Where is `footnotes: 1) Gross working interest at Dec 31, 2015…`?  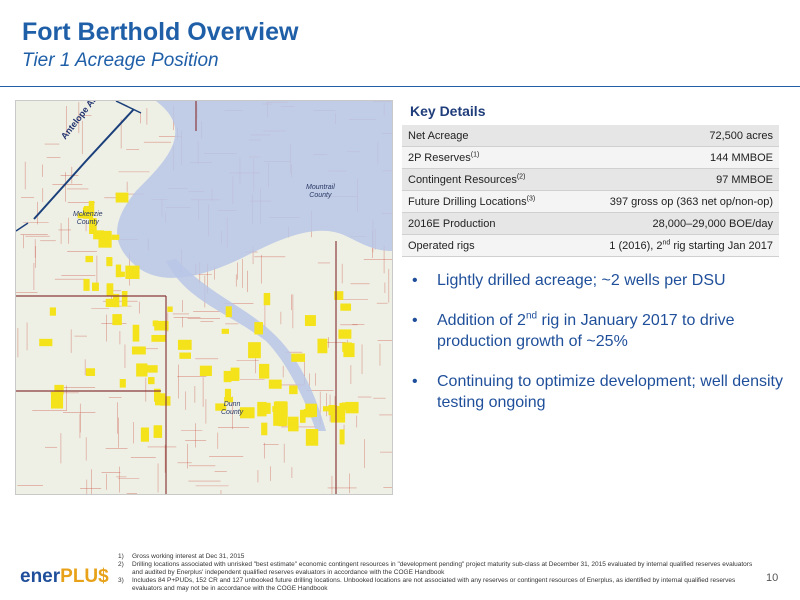 footnotes: 1) Gross working interest at Dec 31, 2015… is located at coordinates (438, 573).